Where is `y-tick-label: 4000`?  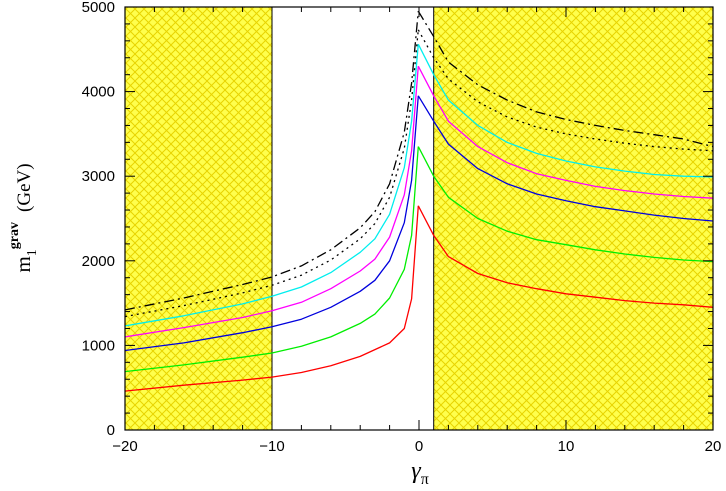 y-tick-label: 4000 is located at coordinates (98, 92).